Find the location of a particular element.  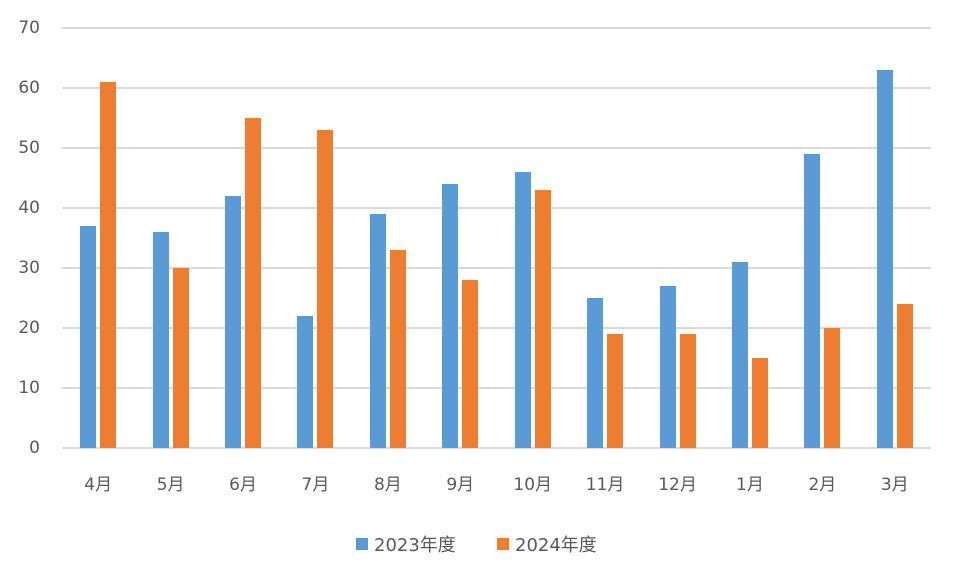

bar-2024年度-3月 is located at coordinates (904, 376).